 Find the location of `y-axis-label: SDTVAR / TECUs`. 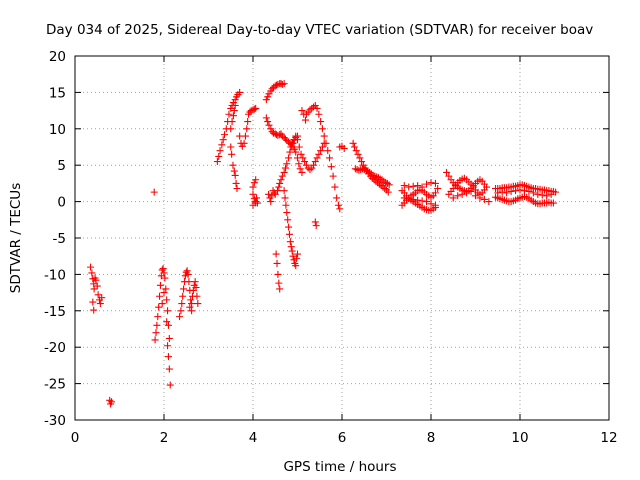

y-axis-label: SDTVAR / TECUs is located at coordinates (16, 238).